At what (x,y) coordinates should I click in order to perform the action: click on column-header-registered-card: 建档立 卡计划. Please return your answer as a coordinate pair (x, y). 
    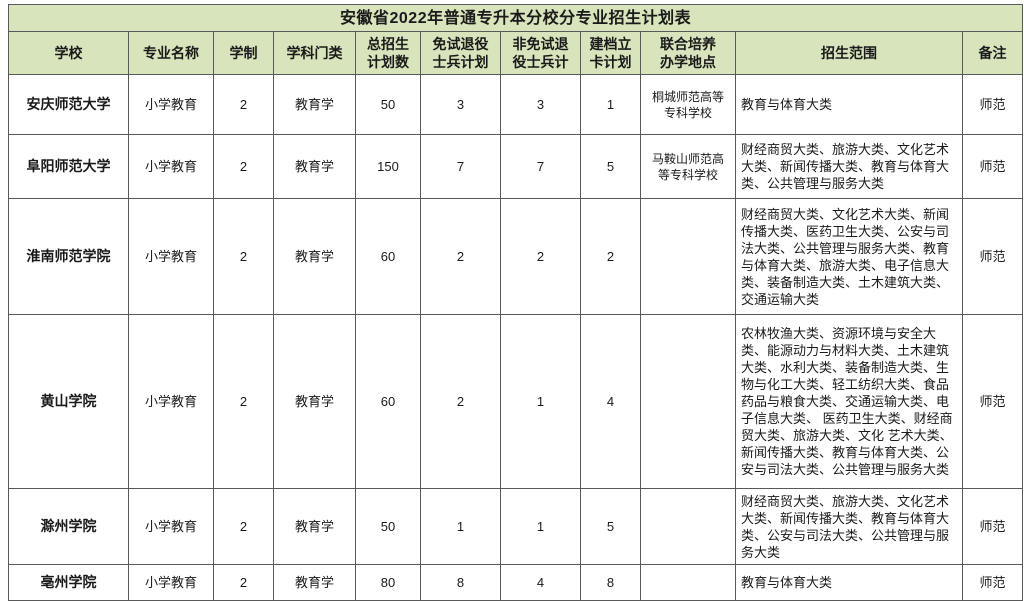
    Looking at the image, I should click on (610, 53).